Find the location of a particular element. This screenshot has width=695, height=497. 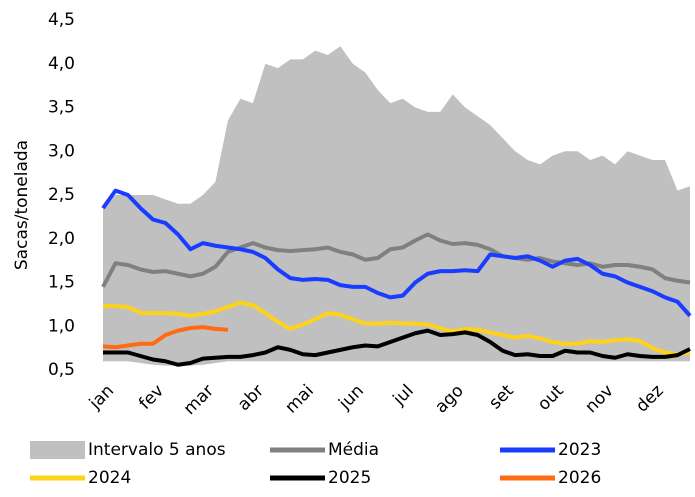

legend-label: 2025 is located at coordinates (349, 478).